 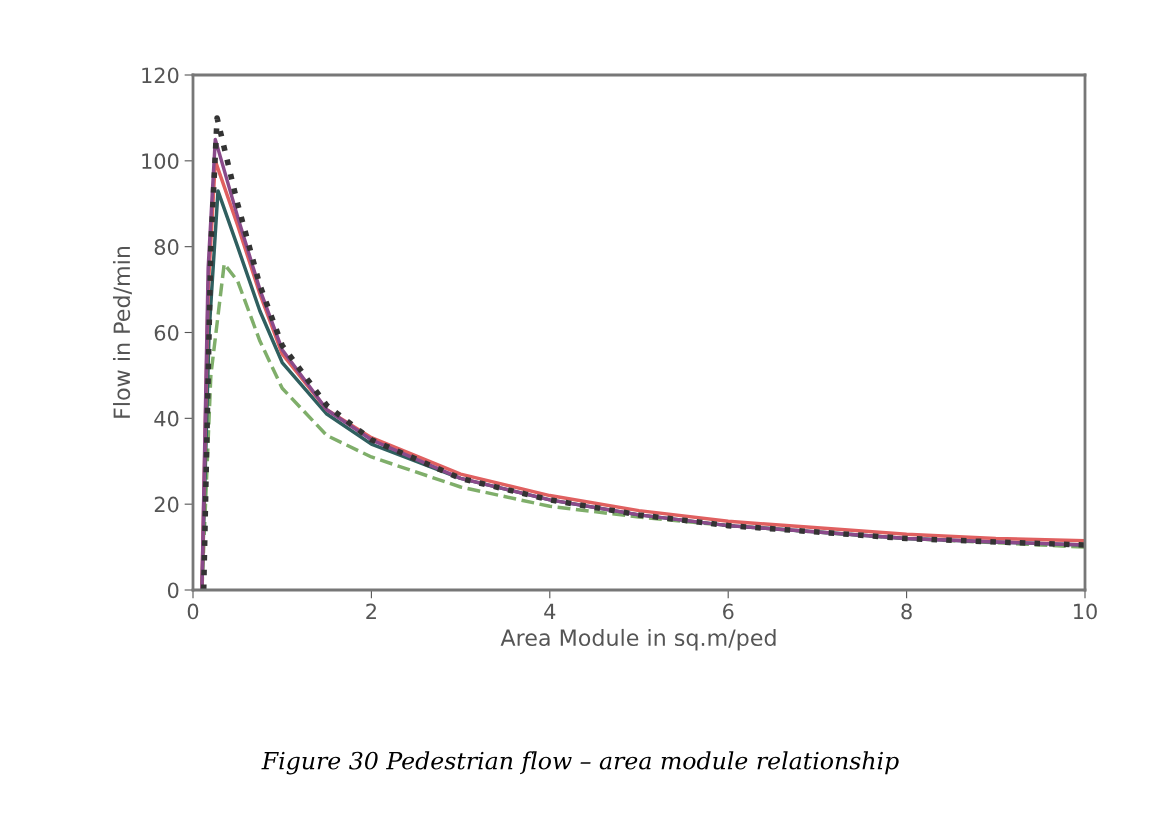 I want to click on y-tick-label: 120, so click(x=160, y=75).